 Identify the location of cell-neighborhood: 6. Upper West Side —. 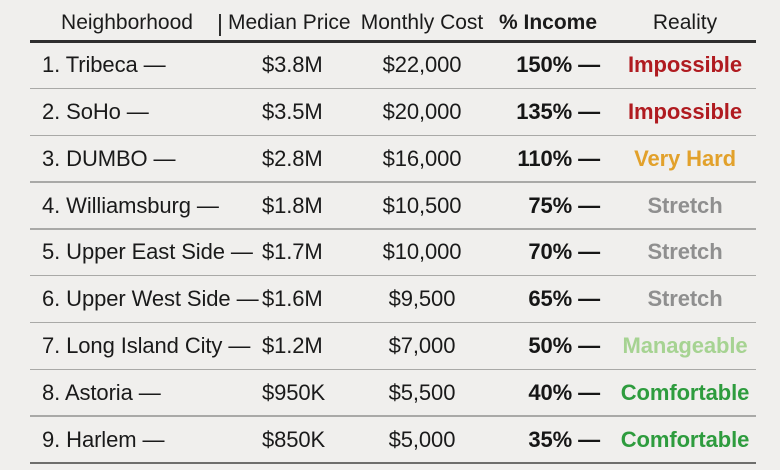
(150, 299).